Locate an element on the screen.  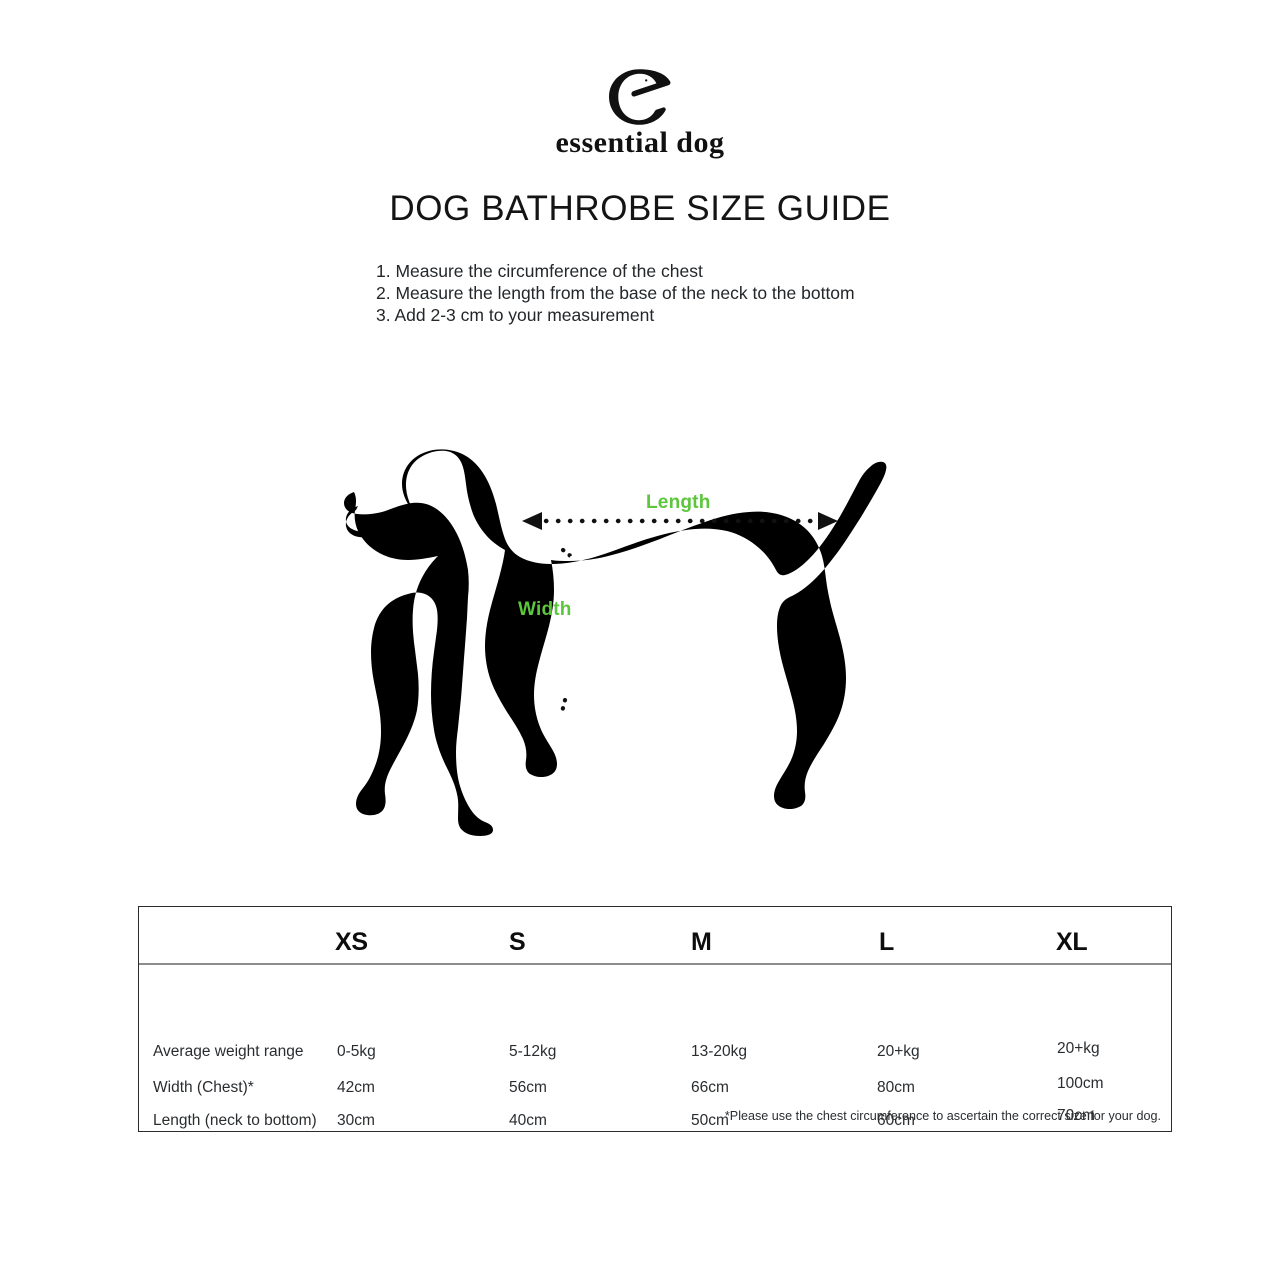
row-label-width: Width (Chest)* is located at coordinates (203, 1087).